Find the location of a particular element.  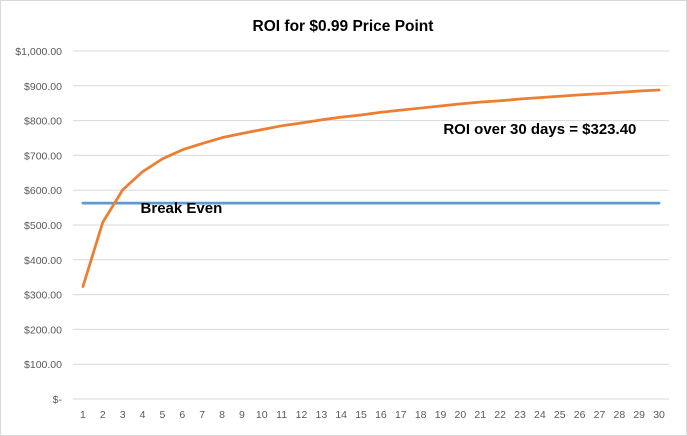

y-tick-label: $300.00 is located at coordinates (43, 296).